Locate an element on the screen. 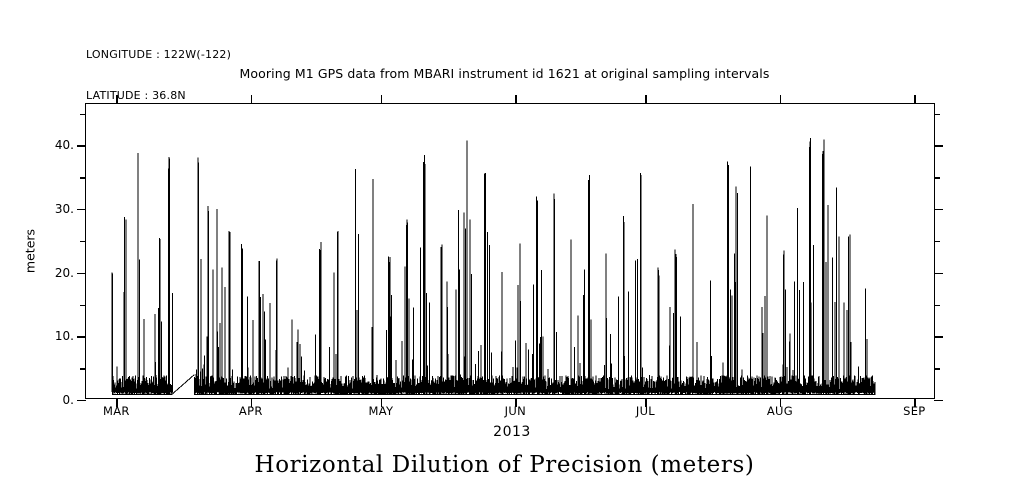 The image size is (1009, 504). x-axis-label: 2013 is located at coordinates (512, 432).